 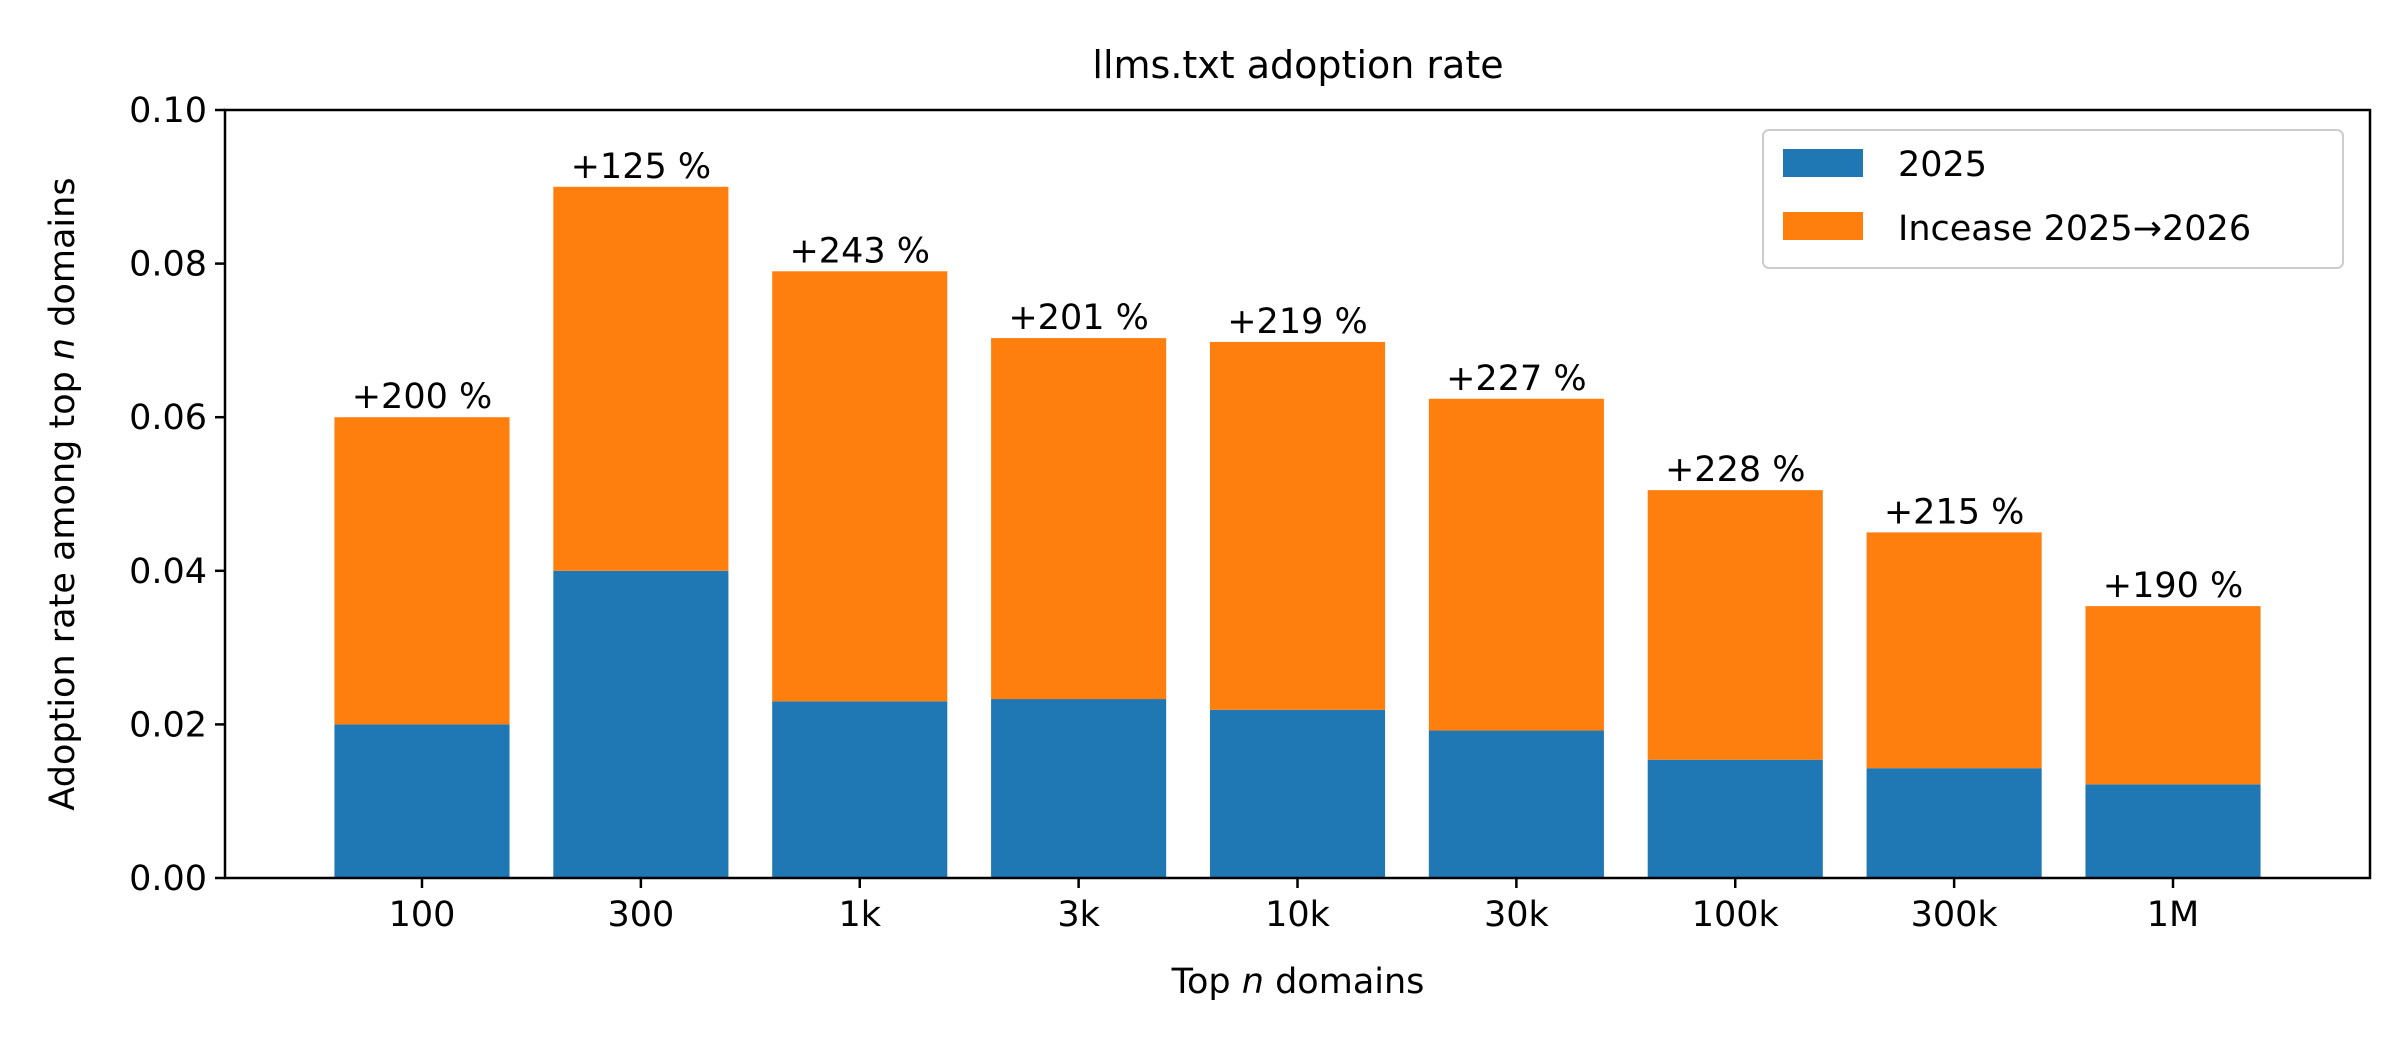 What do you see at coordinates (63, 493) in the screenshot?
I see `y-axis-label: Adoption rate among top n domains` at bounding box center [63, 493].